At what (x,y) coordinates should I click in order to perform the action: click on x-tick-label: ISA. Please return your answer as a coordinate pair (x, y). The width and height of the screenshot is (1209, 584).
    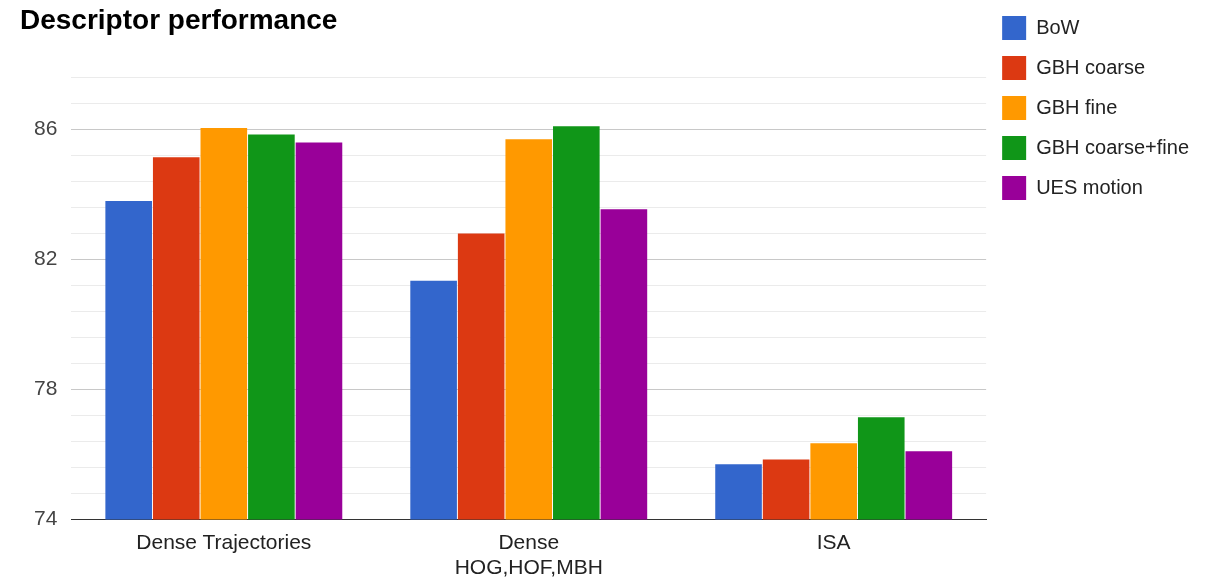
    Looking at the image, I should click on (833, 541).